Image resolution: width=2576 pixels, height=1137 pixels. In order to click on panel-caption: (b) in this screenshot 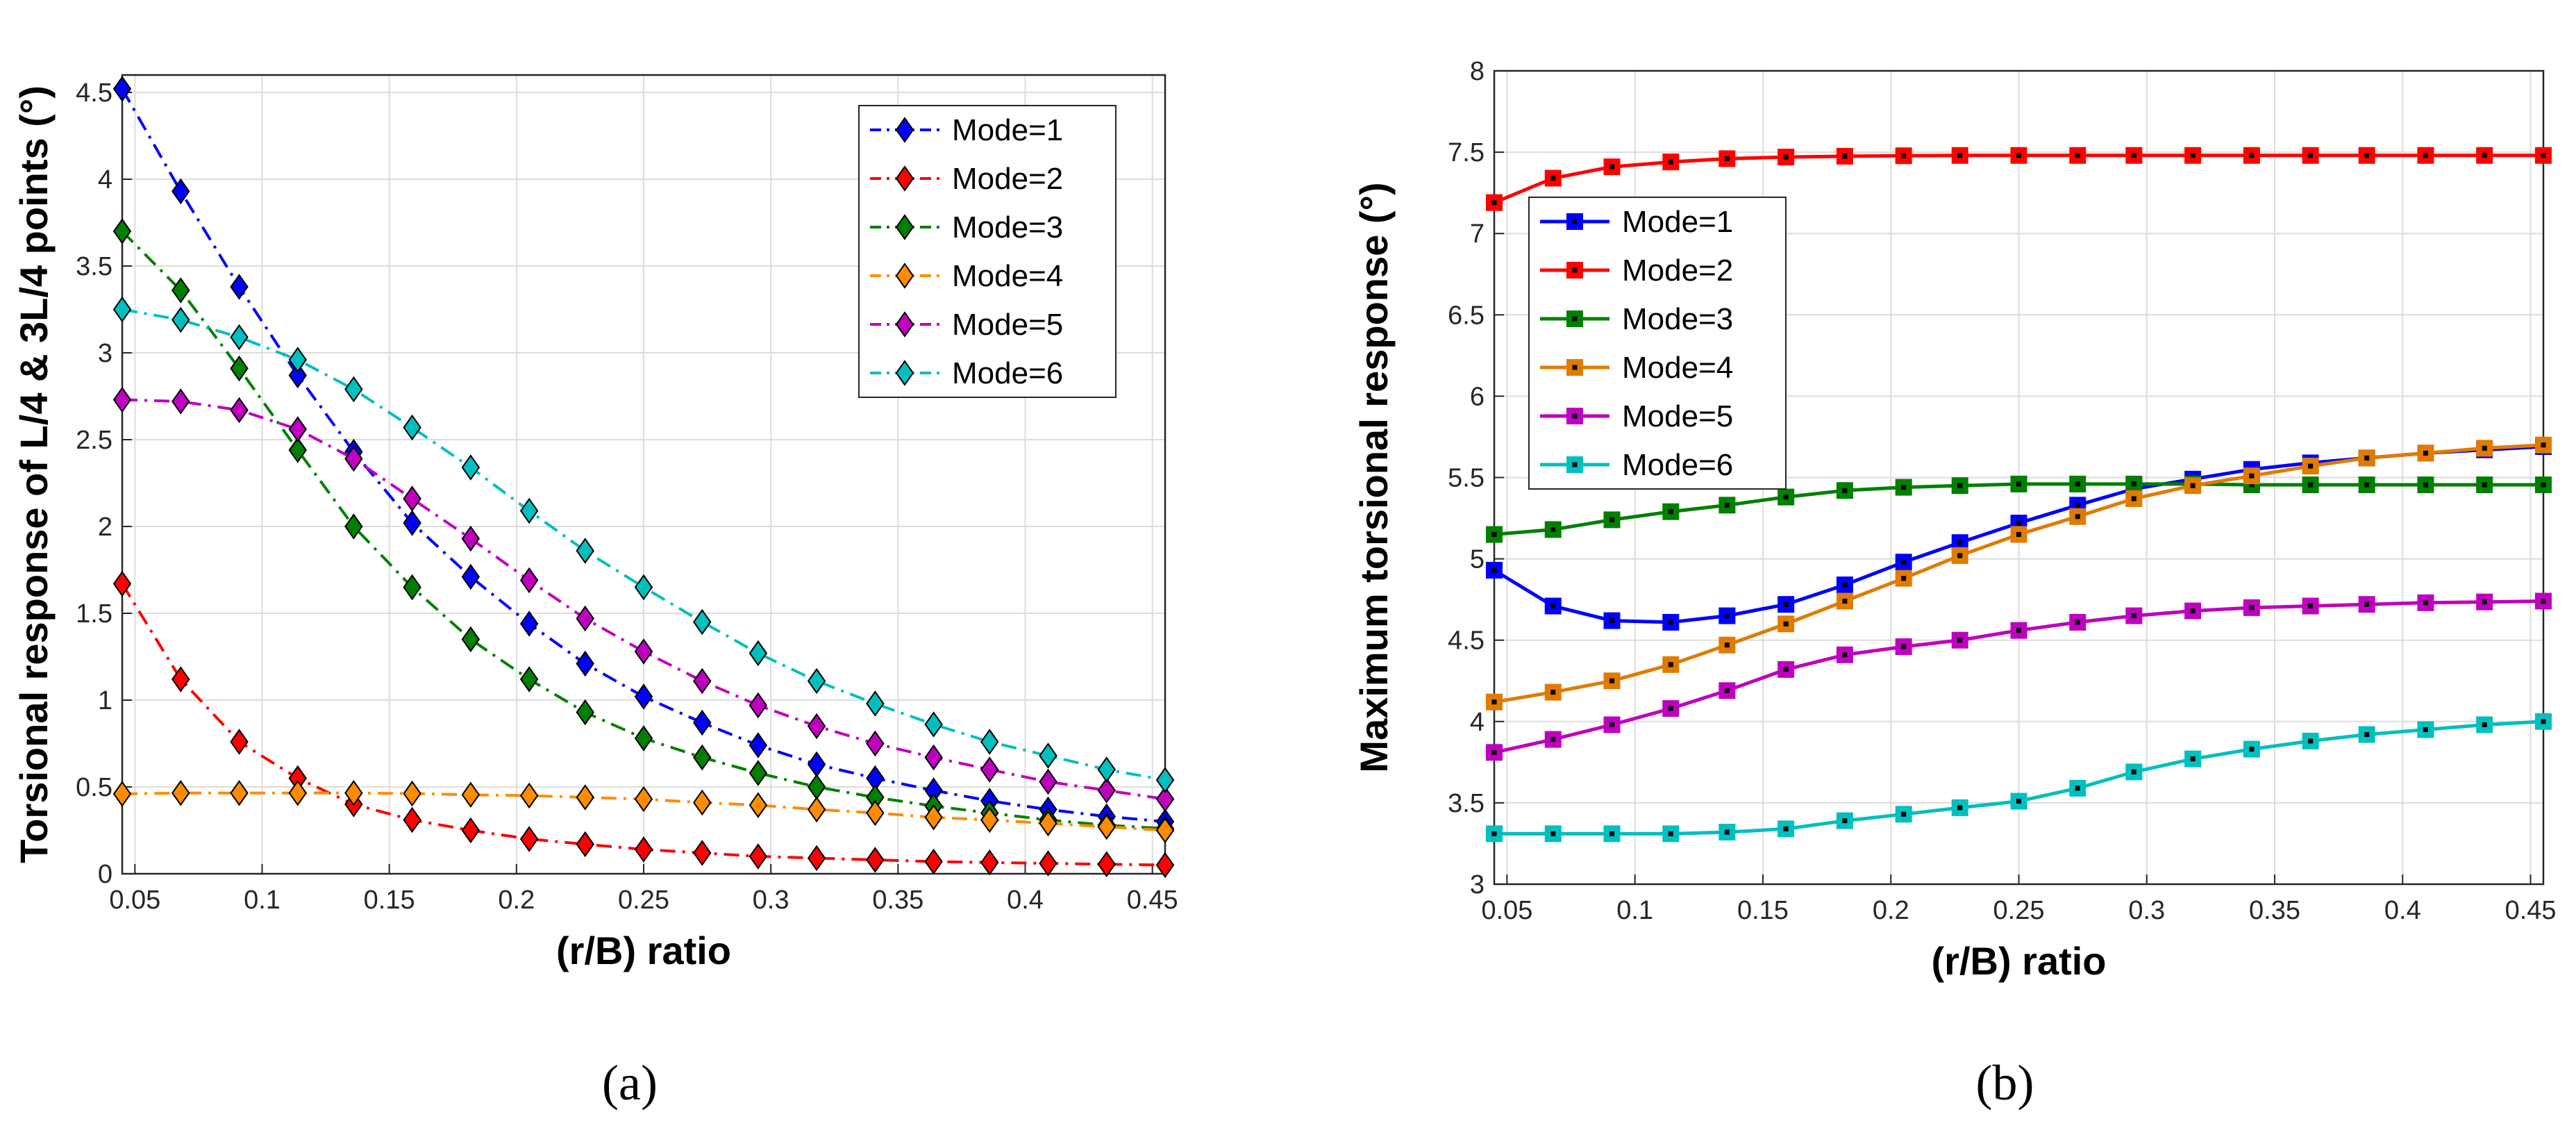, I will do `click(2005, 1083)`.